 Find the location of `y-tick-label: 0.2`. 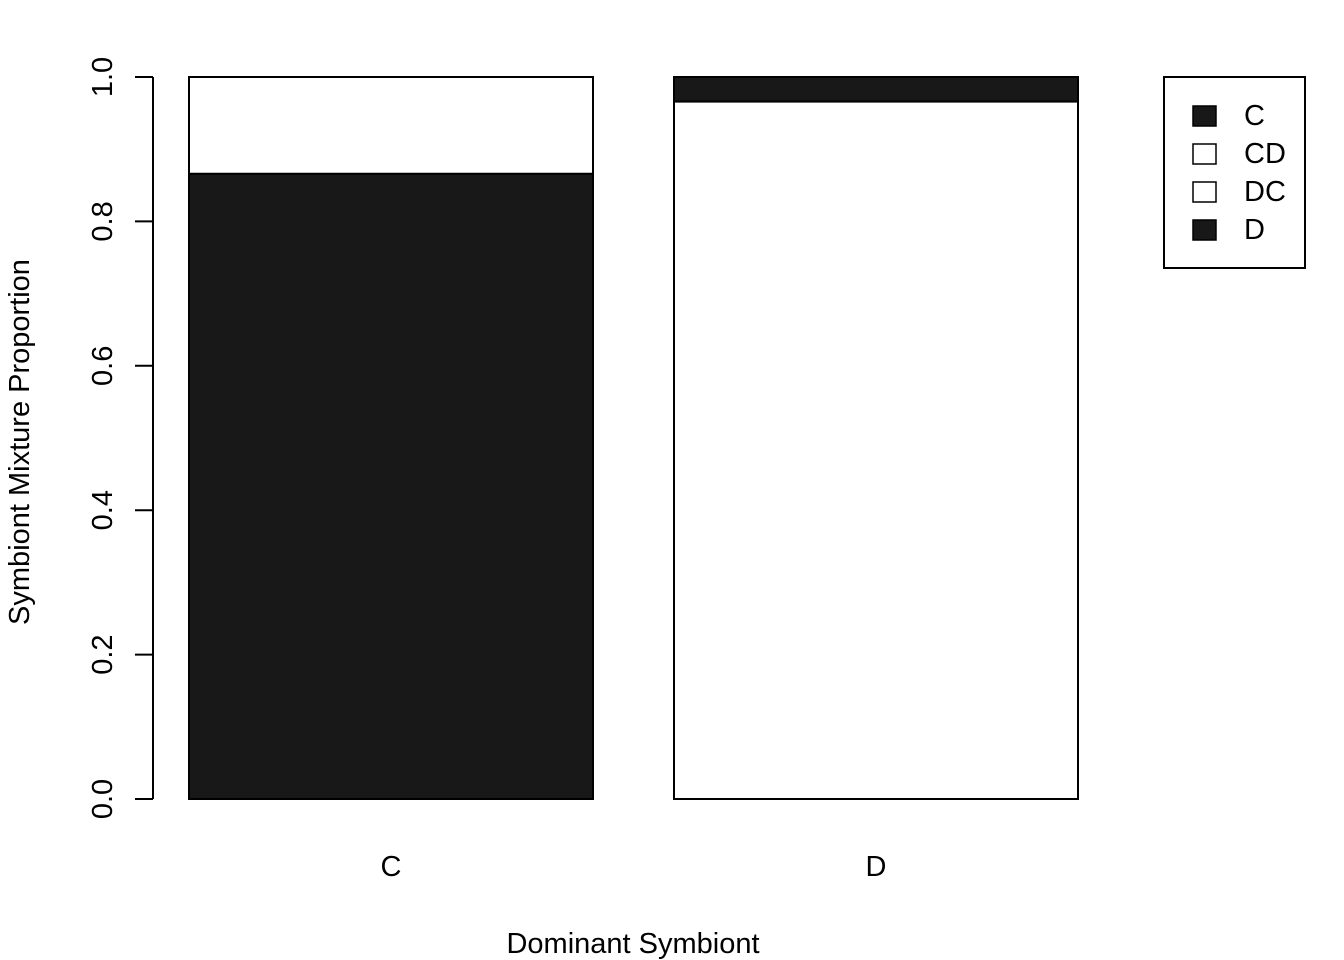

y-tick-label: 0.2 is located at coordinates (103, 654).